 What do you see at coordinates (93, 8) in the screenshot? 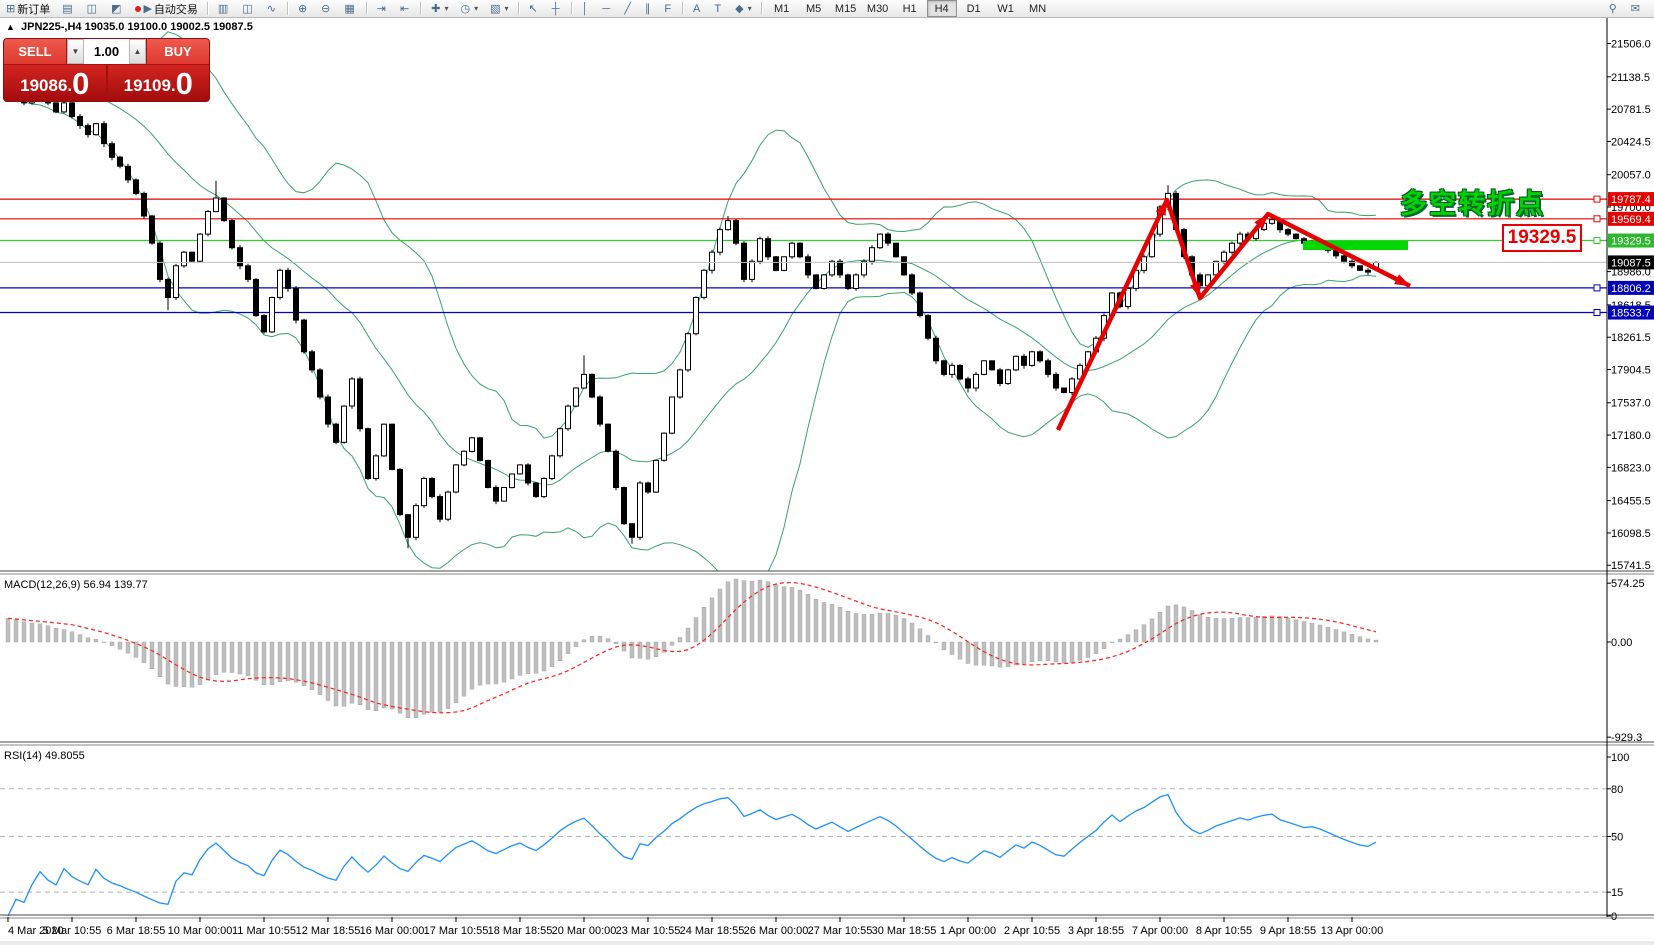
I see `toolbar-data-window-button: ◫` at bounding box center [93, 8].